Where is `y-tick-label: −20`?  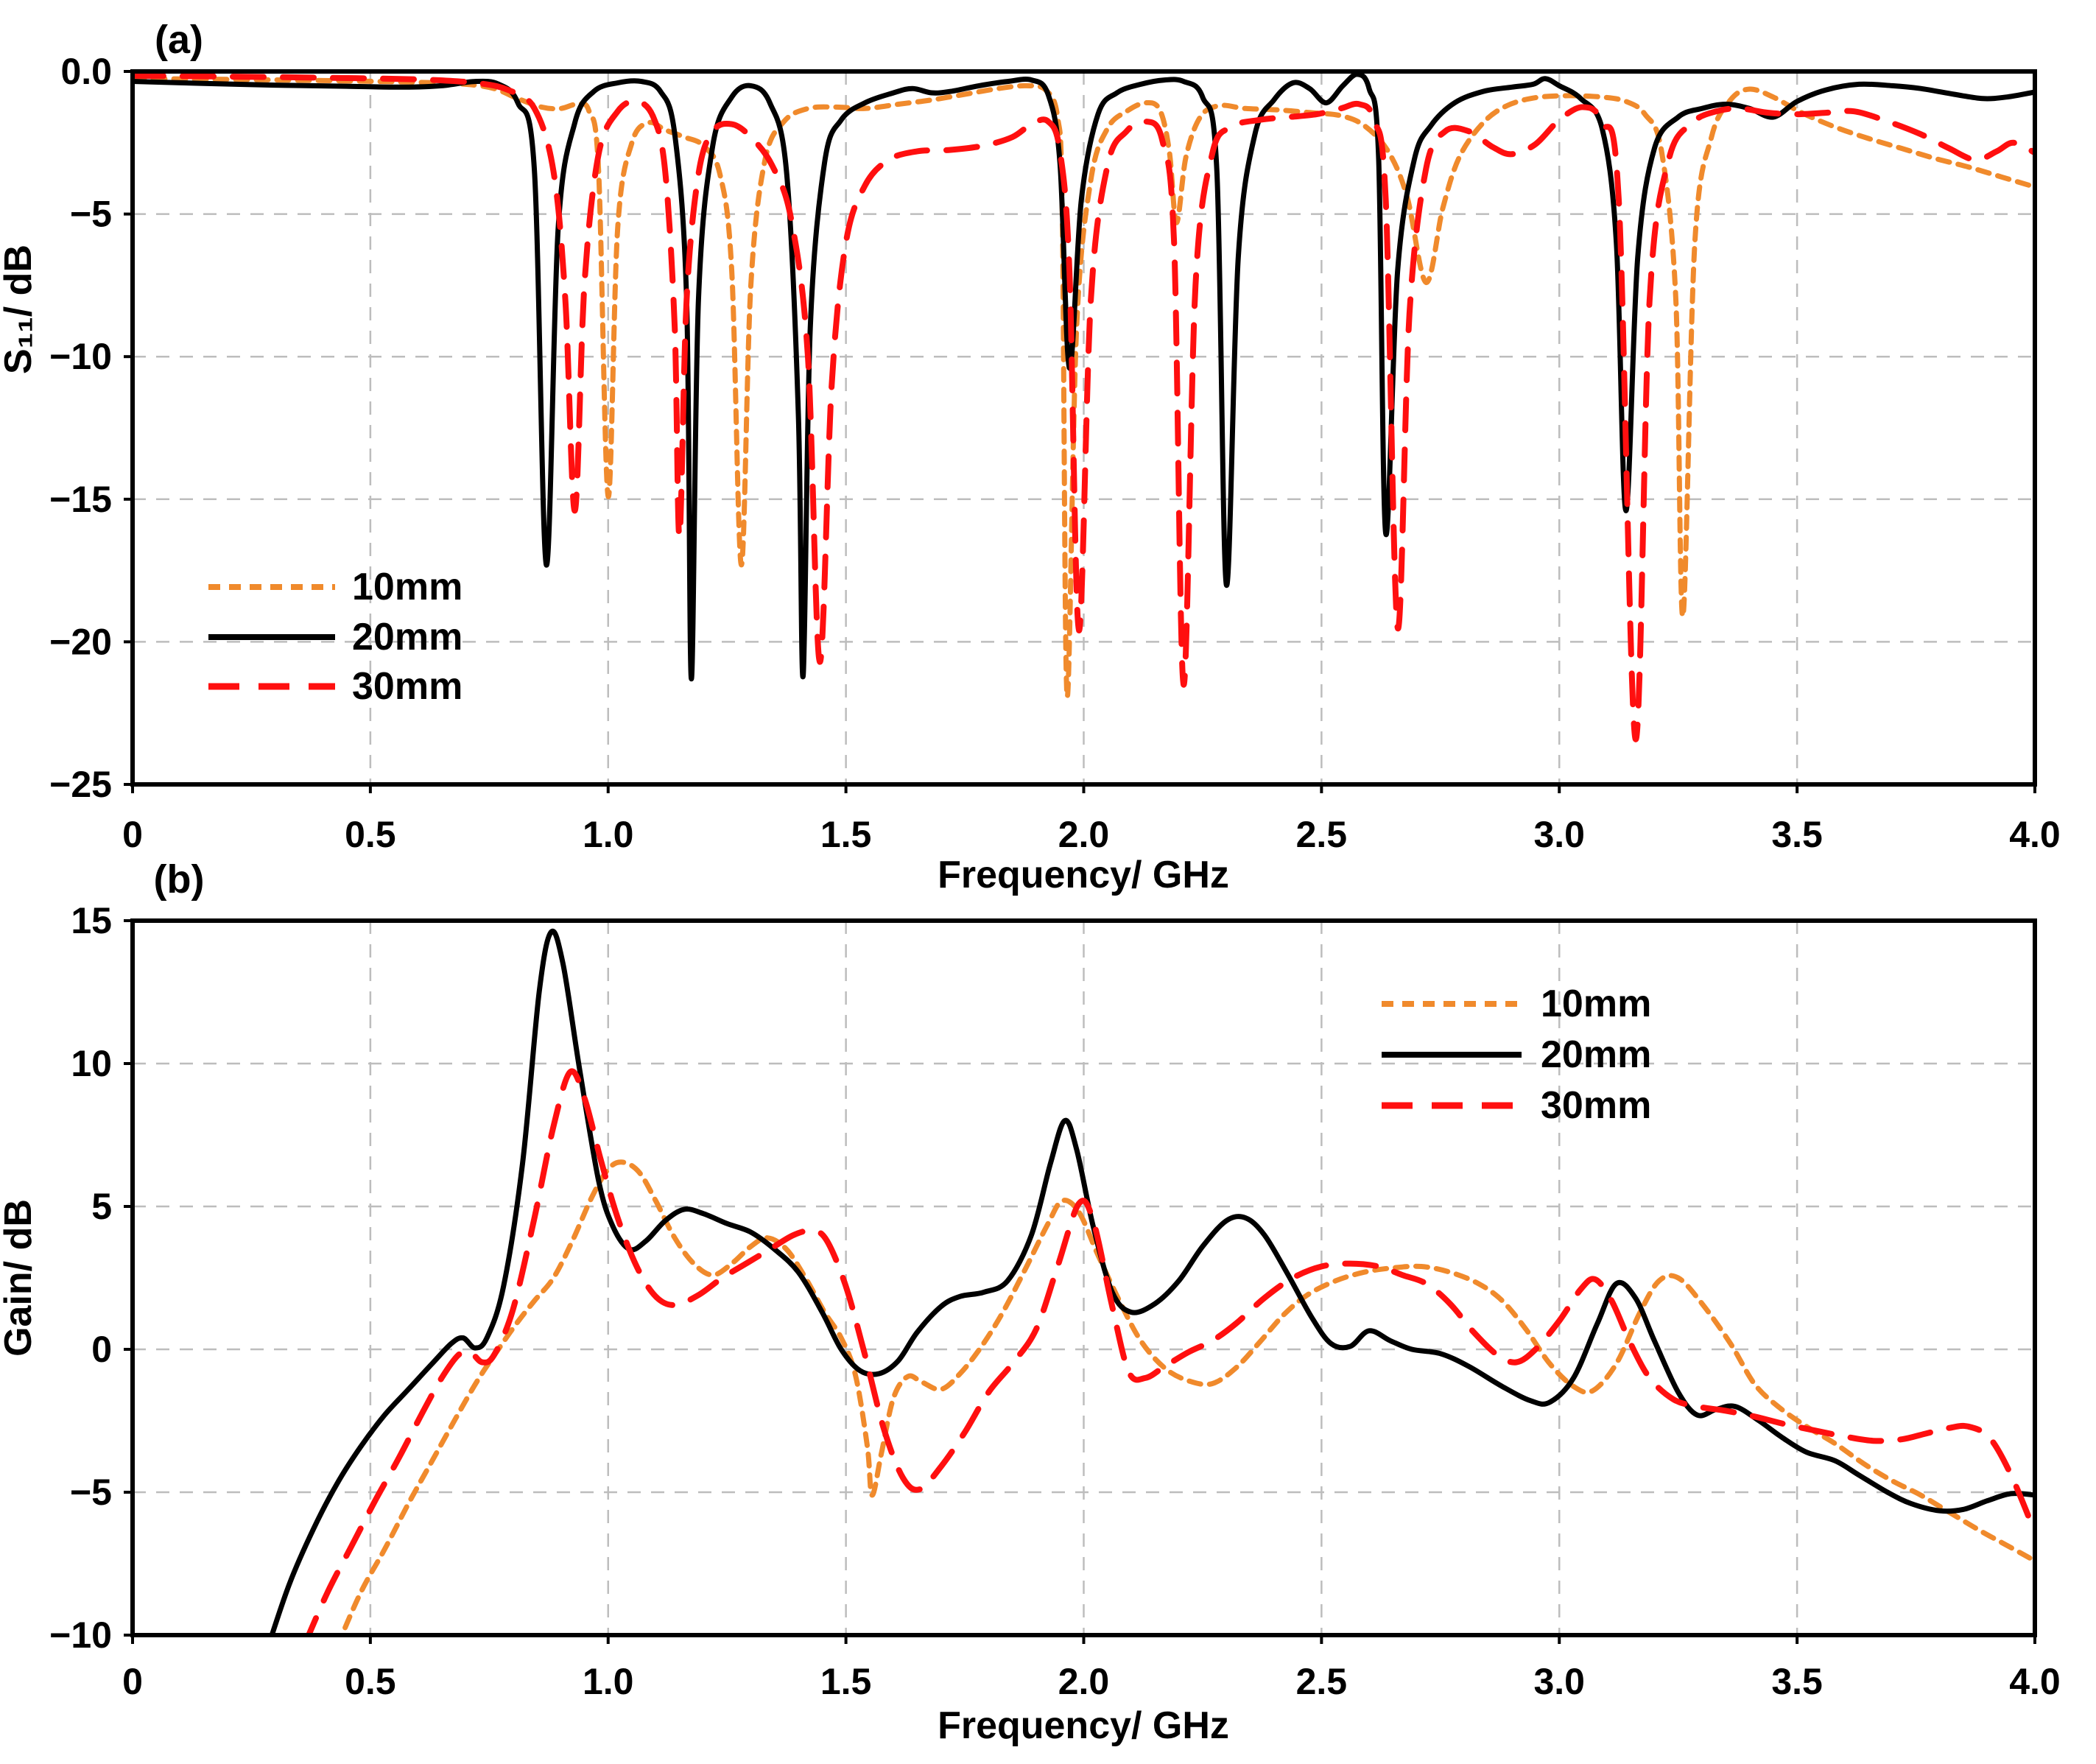
y-tick-label: −20 is located at coordinates (81, 641).